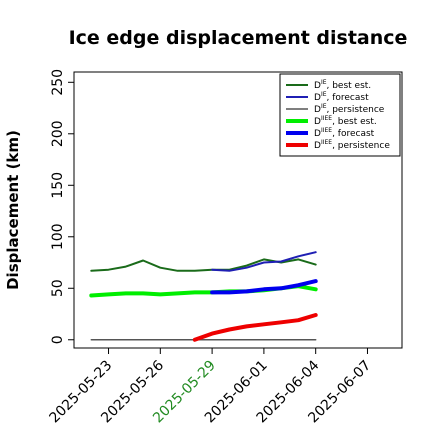 This screenshot has height=440, width=440. I want to click on y-tick-label: 100, so click(58, 236).